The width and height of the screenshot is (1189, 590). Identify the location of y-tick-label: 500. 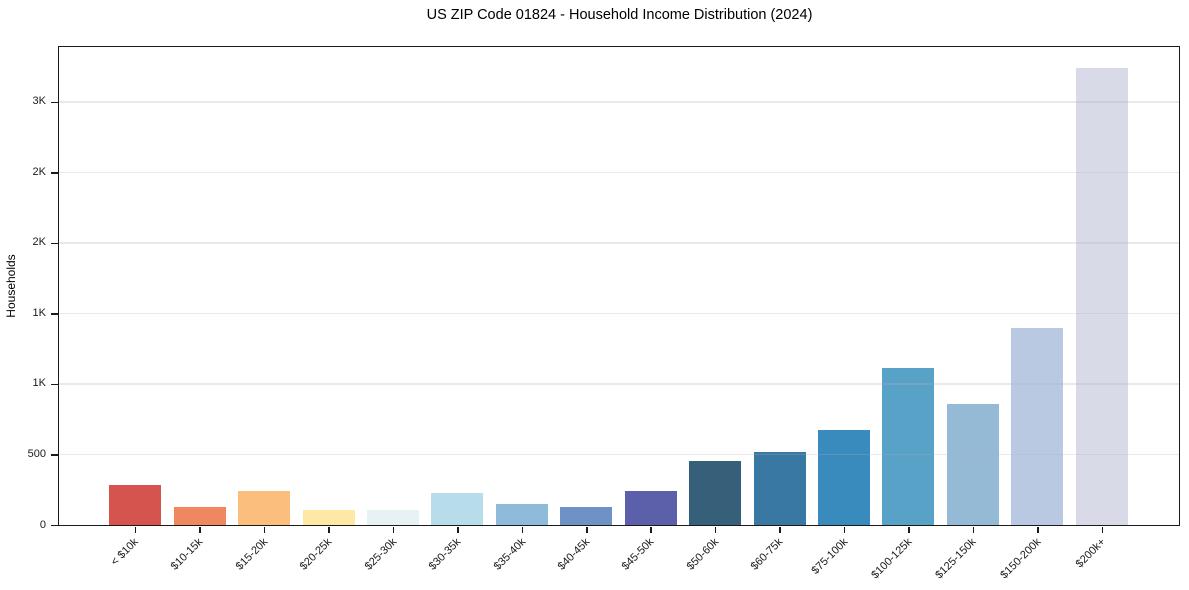
(36, 453).